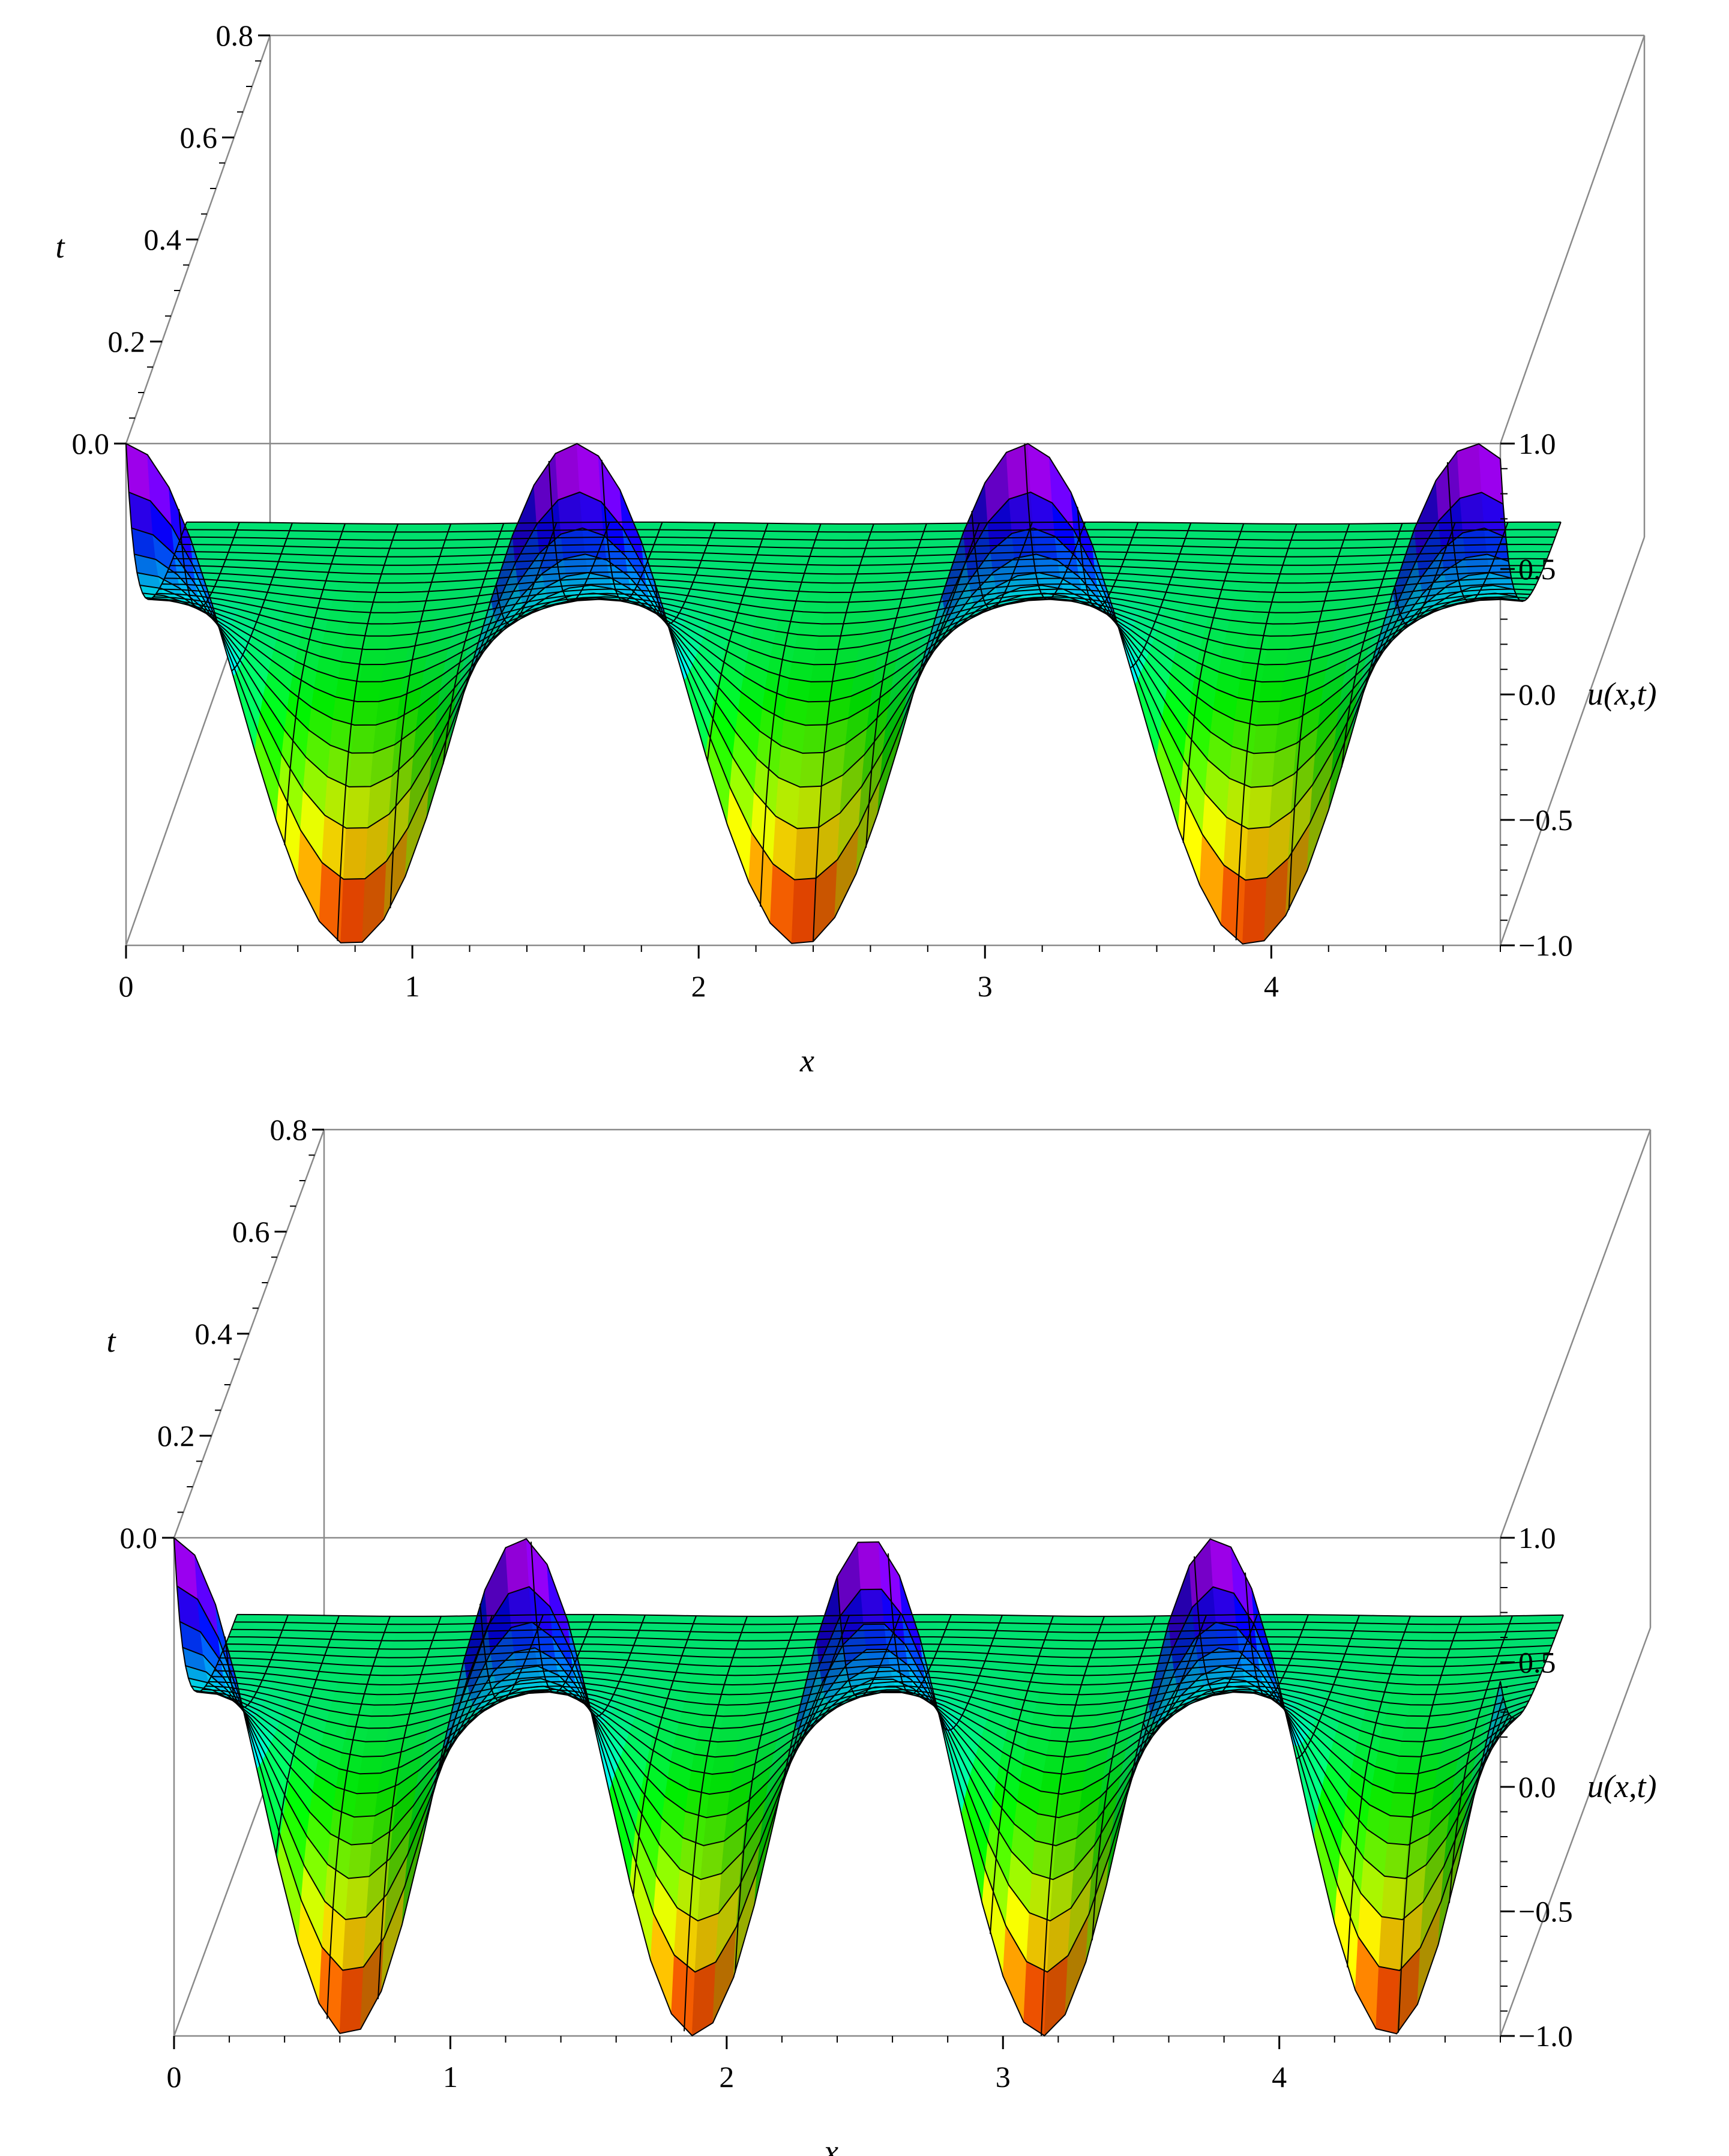 The image size is (1729, 2156). What do you see at coordinates (1271, 986) in the screenshot?
I see `x-tick-label: 4` at bounding box center [1271, 986].